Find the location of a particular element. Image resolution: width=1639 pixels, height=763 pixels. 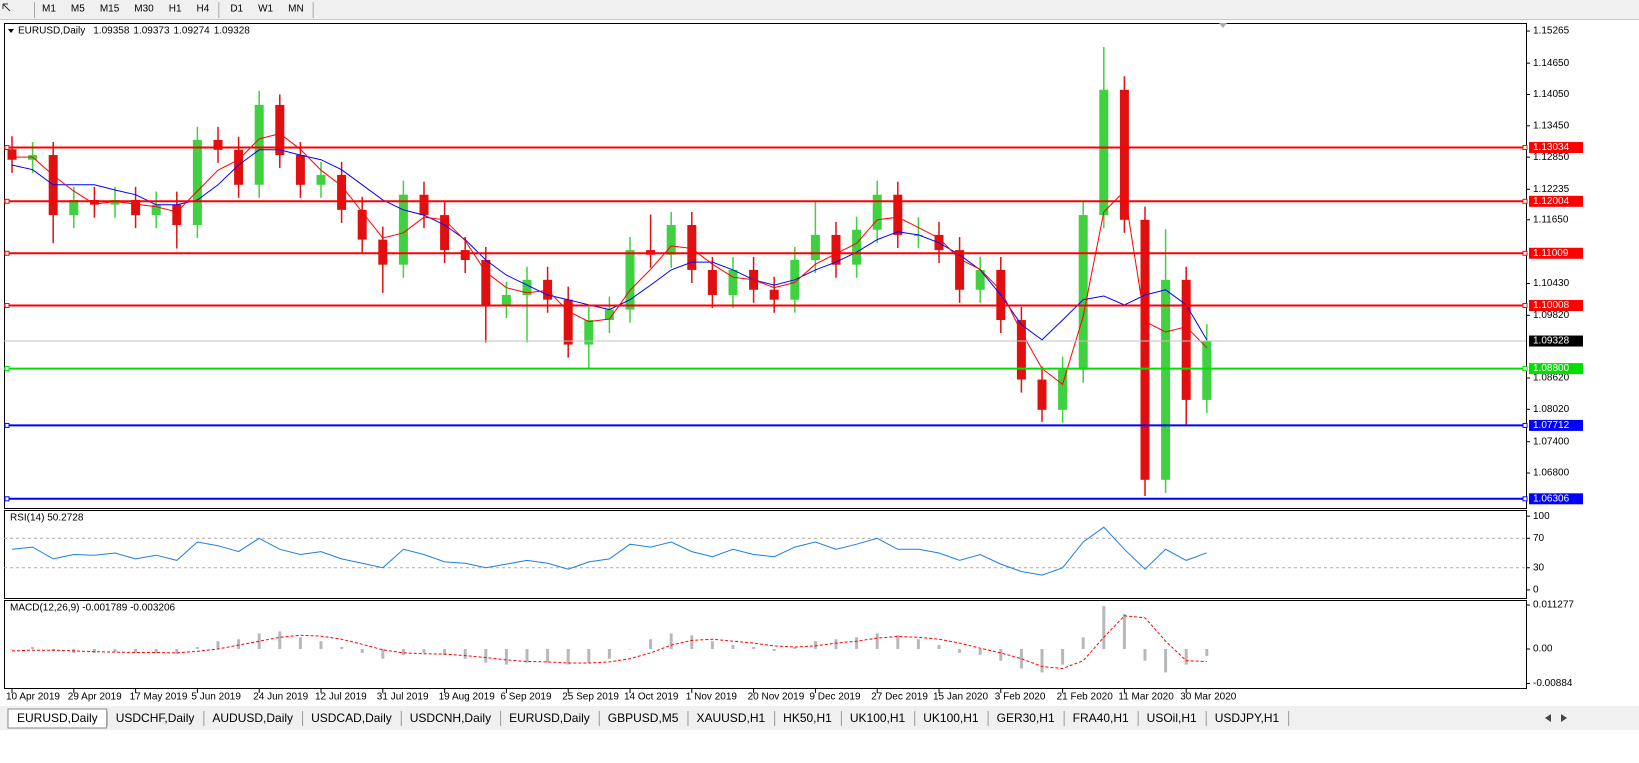

tab-label: USDJPY,H1 is located at coordinates (1247, 718).